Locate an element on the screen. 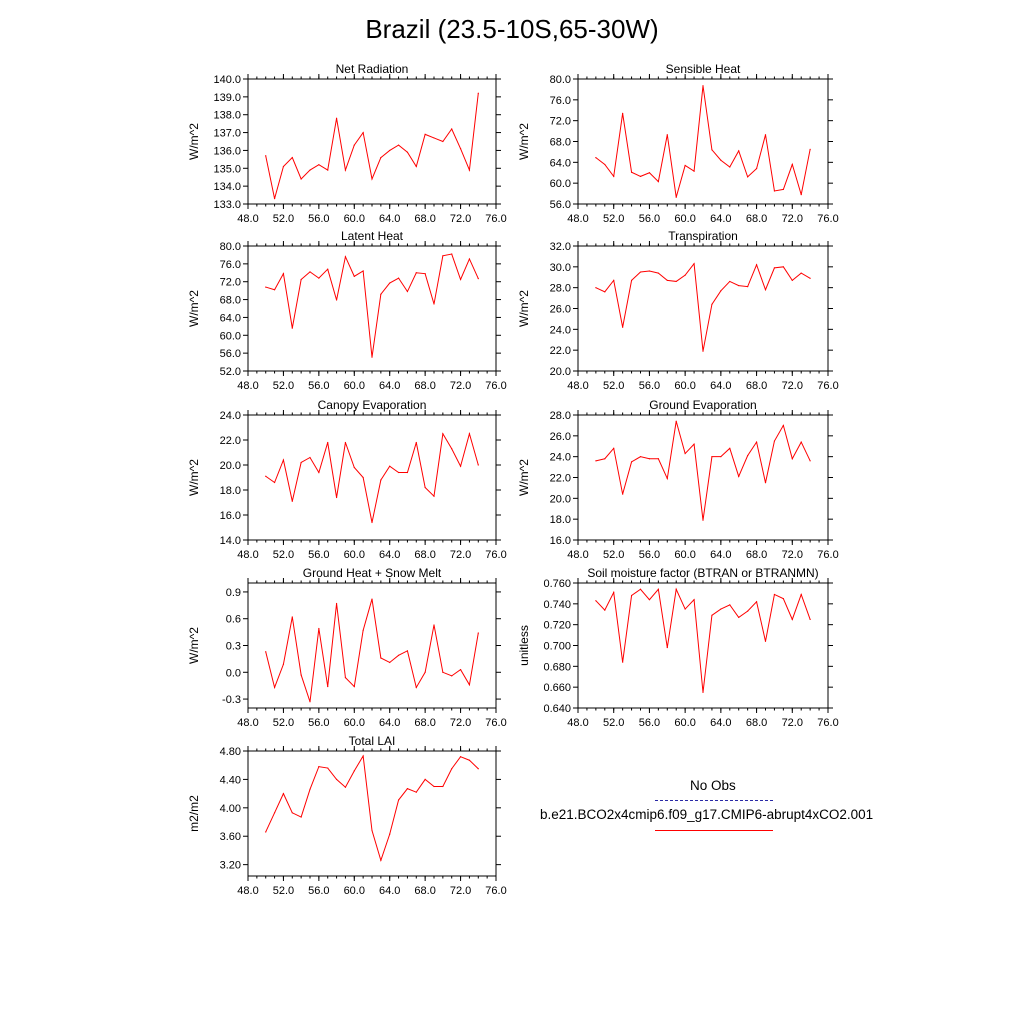 The height and width of the screenshot is (1024, 1024). y-tick-label: 28.0 is located at coordinates (560, 289).